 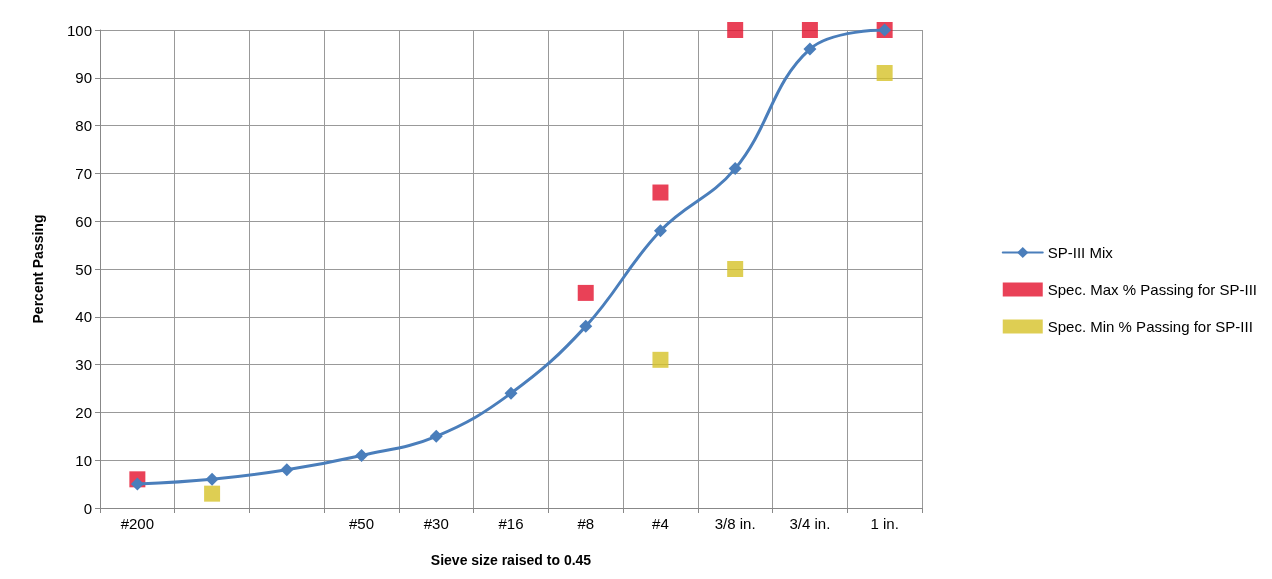 I want to click on y-tick-label: 80, so click(x=83, y=126).